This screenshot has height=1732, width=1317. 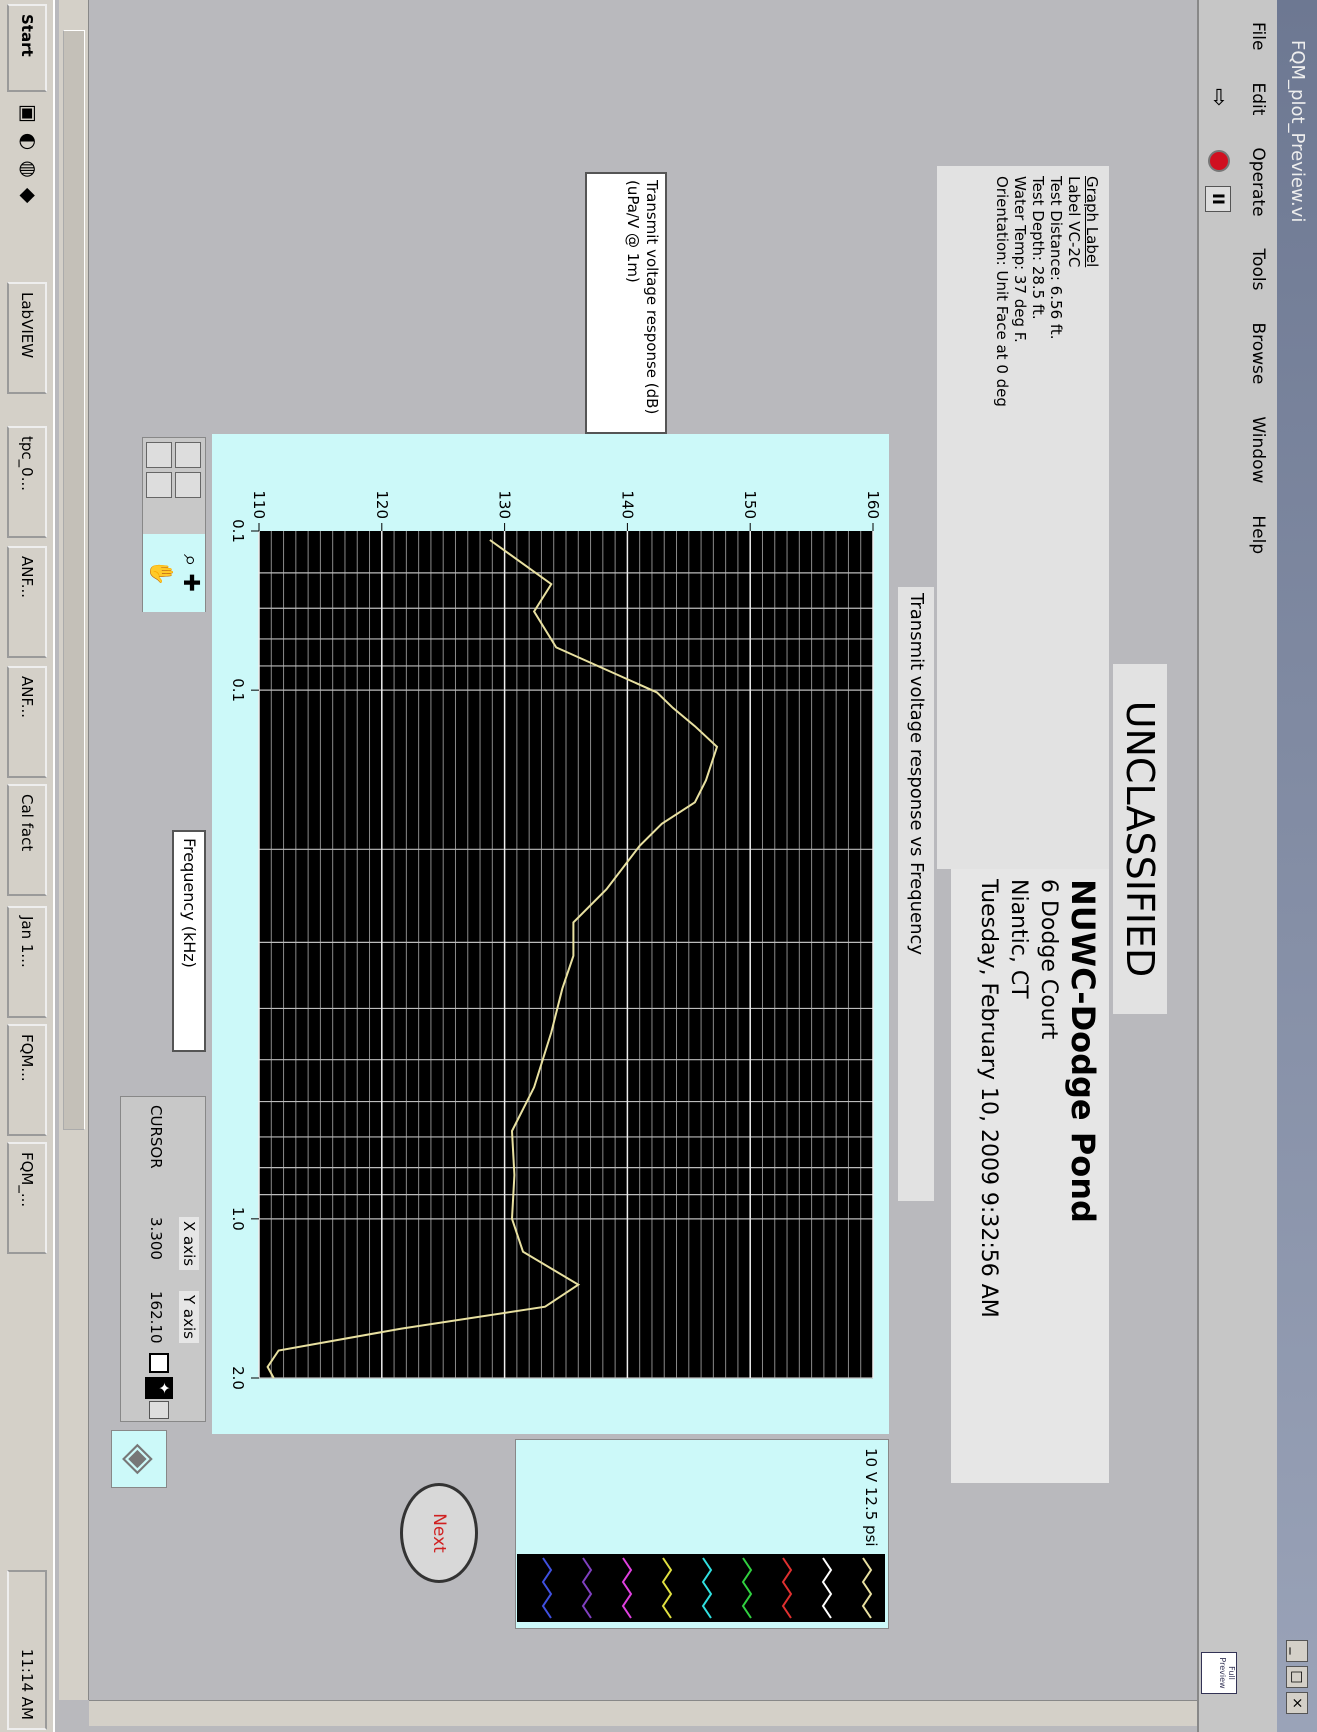 What do you see at coordinates (1219, 161) in the screenshot?
I see `abort-button` at bounding box center [1219, 161].